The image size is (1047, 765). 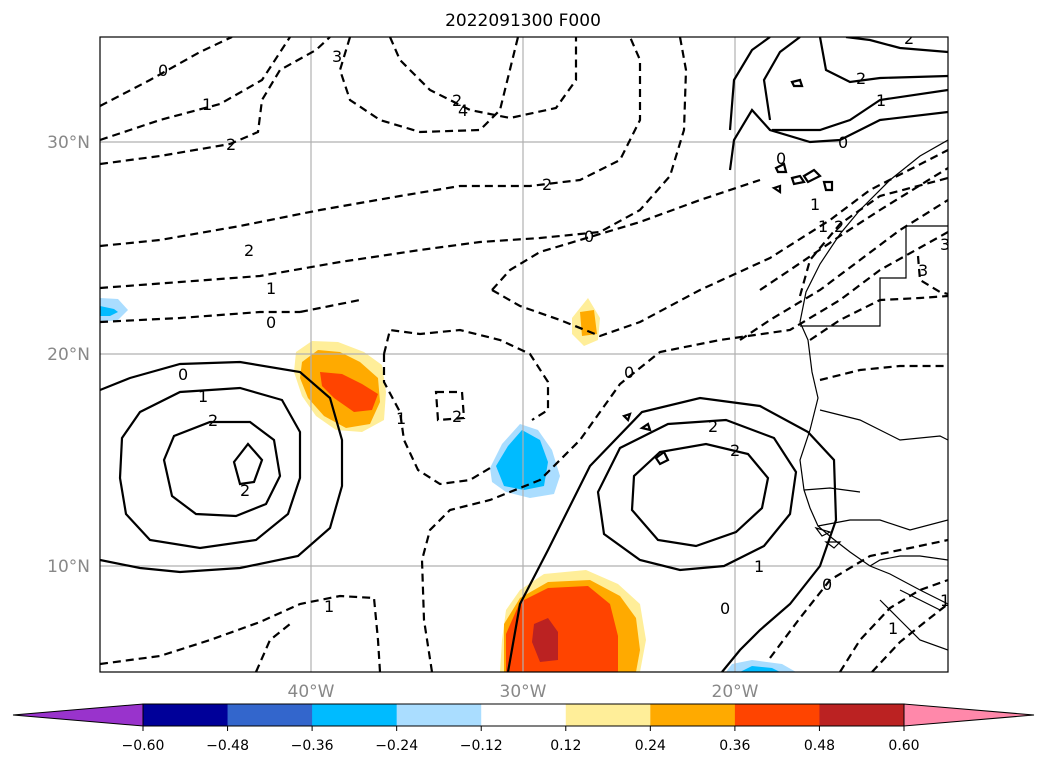 What do you see at coordinates (522, 460) in the screenshot?
I see `shade-cyan-30w` at bounding box center [522, 460].